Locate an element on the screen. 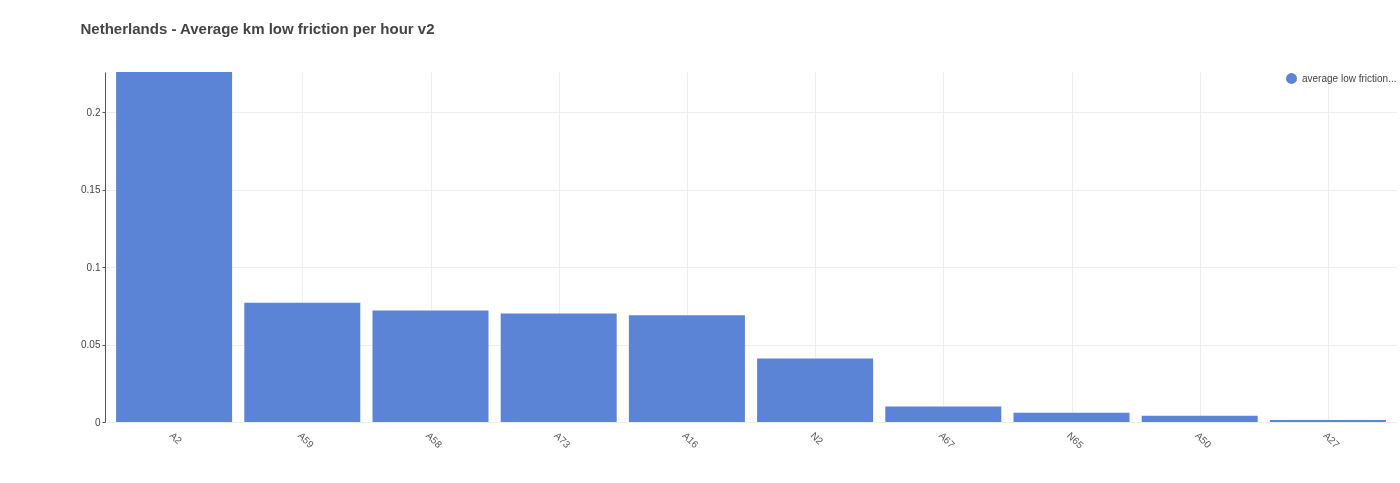  y-tick-label: 0.15 is located at coordinates (91, 190).